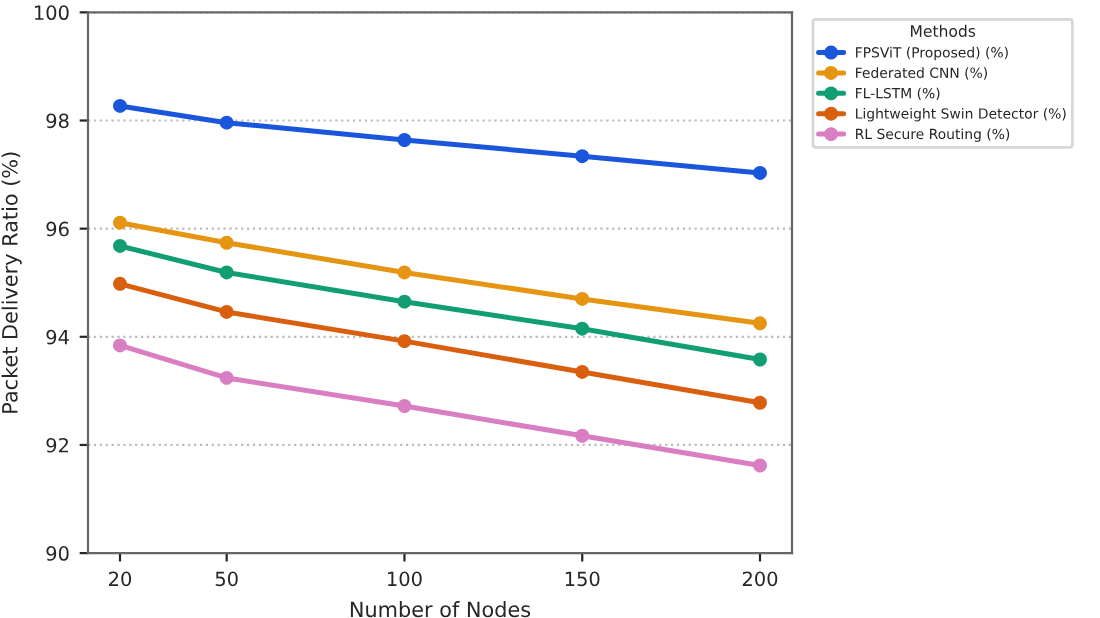 This screenshot has width=1100, height=618. What do you see at coordinates (226, 579) in the screenshot?
I see `x-tick-label: 50` at bounding box center [226, 579].